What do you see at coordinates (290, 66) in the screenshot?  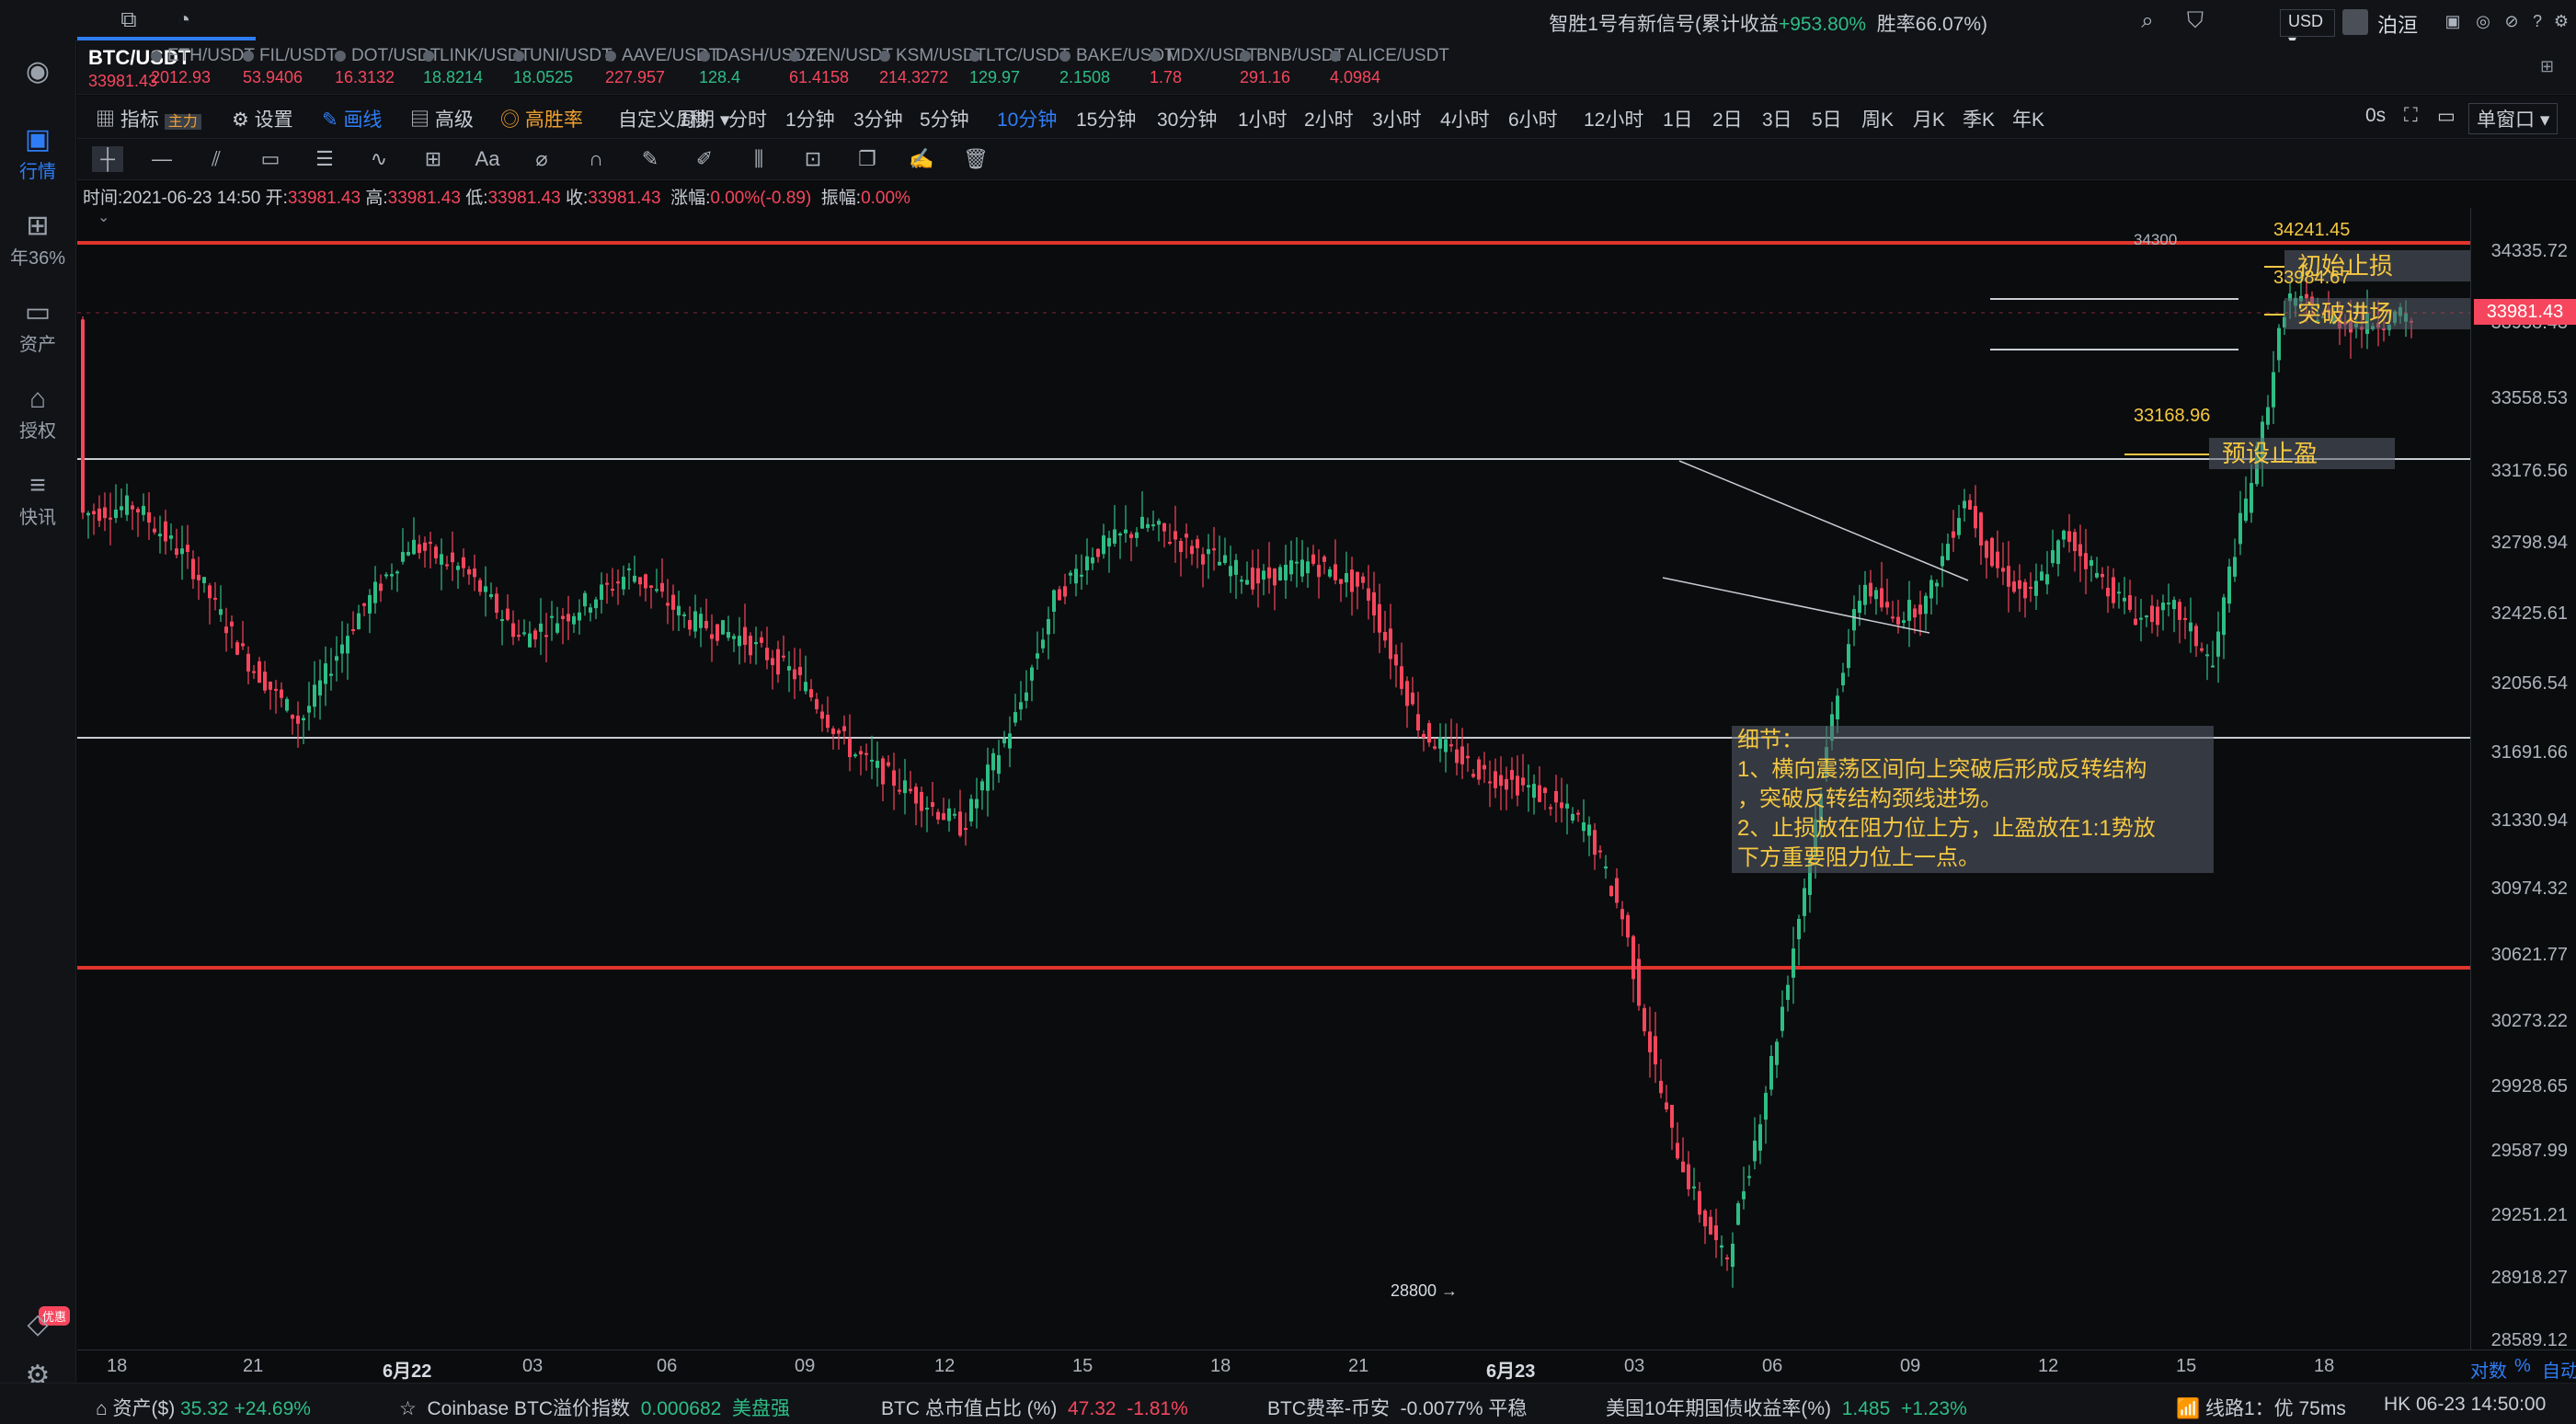 I see `pair-item: FIL/USDT 53.9406` at bounding box center [290, 66].